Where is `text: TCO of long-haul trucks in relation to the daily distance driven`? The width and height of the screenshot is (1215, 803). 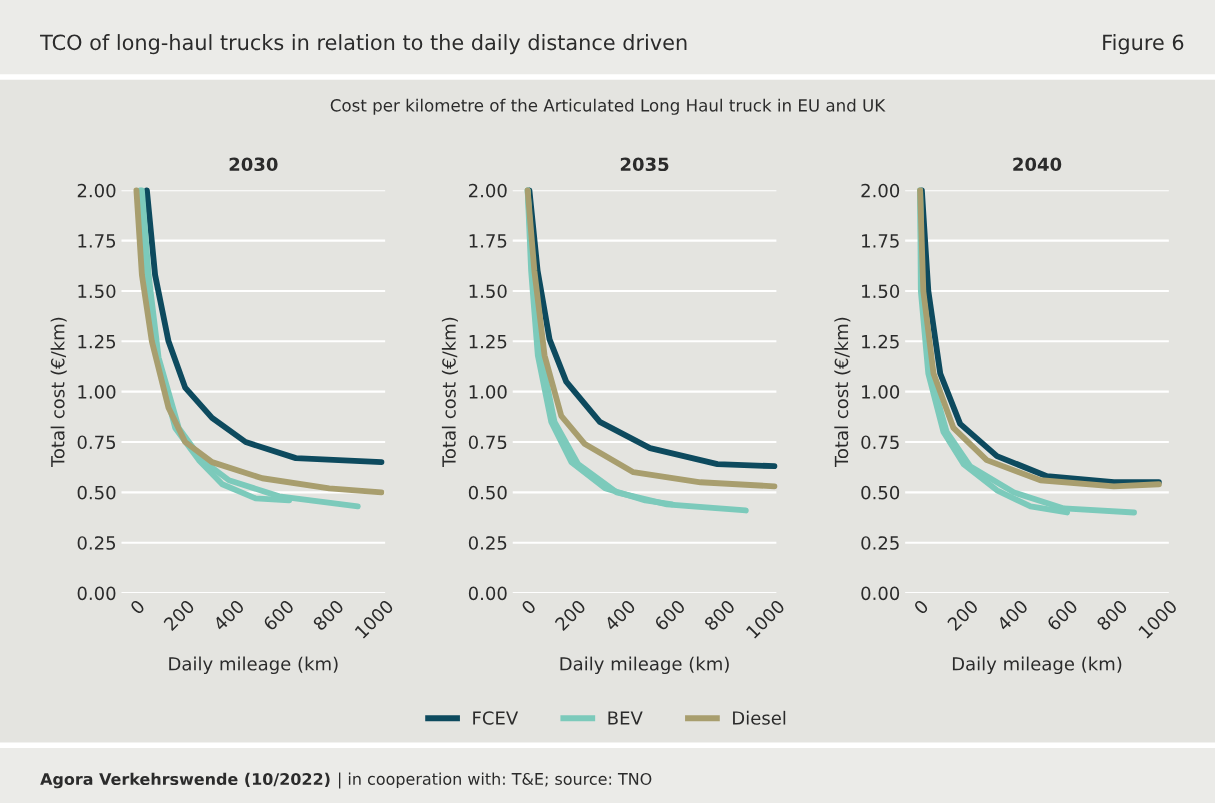 text: TCO of long-haul trucks in relation to the daily distance driven is located at coordinates (363, 44).